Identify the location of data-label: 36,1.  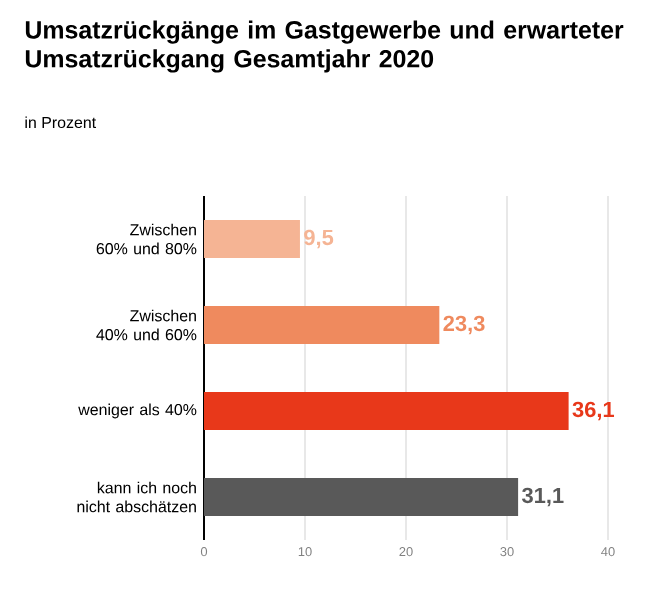
(593, 411).